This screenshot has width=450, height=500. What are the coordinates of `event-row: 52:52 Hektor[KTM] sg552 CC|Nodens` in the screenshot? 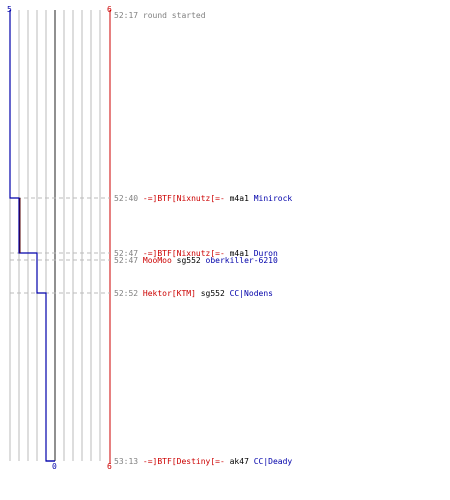 It's located at (193, 293).